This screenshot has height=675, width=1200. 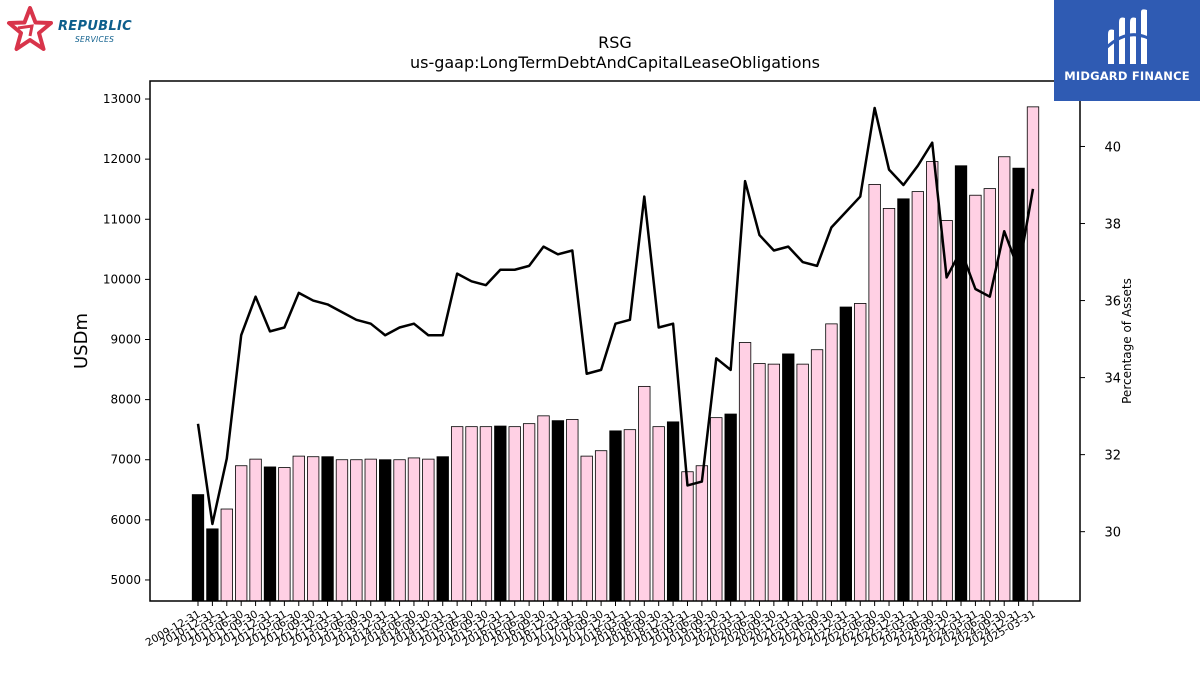 What do you see at coordinates (615, 42) in the screenshot?
I see `chart-title: RSG` at bounding box center [615, 42].